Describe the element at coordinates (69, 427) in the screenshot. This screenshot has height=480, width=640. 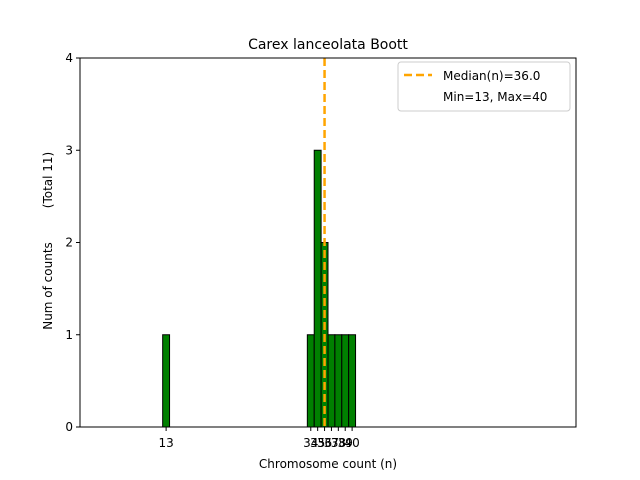
I see `y-tick-label-0: 0` at that location.